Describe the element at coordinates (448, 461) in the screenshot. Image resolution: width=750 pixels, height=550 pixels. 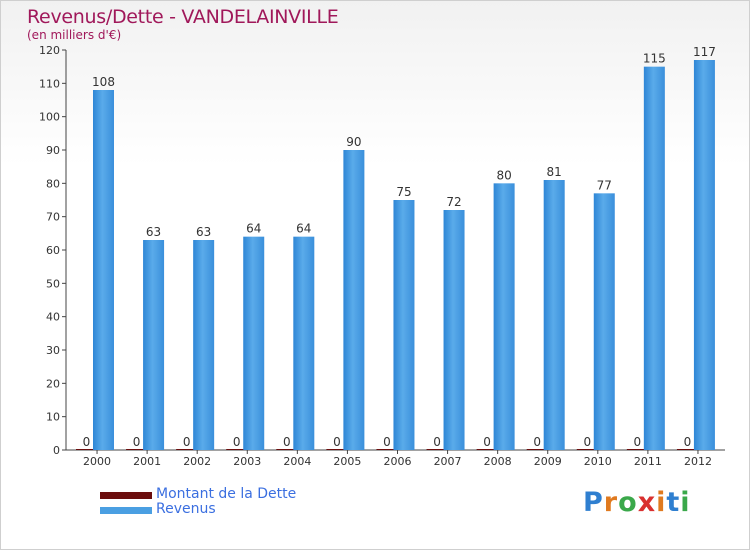
I see `x-tick-label: 2007` at that location.